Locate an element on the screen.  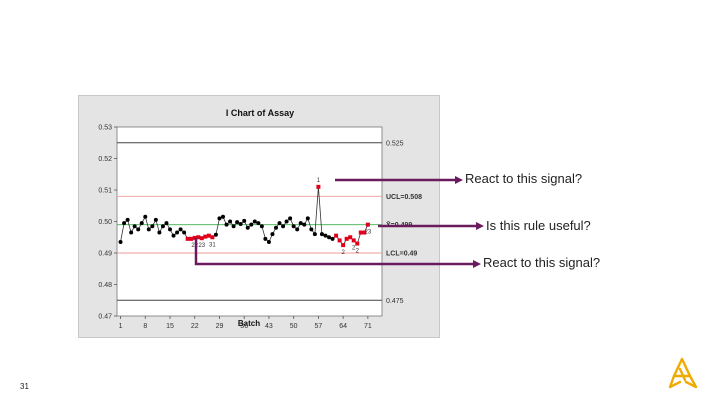
y-tick-label: 0.51 is located at coordinates (105, 191).